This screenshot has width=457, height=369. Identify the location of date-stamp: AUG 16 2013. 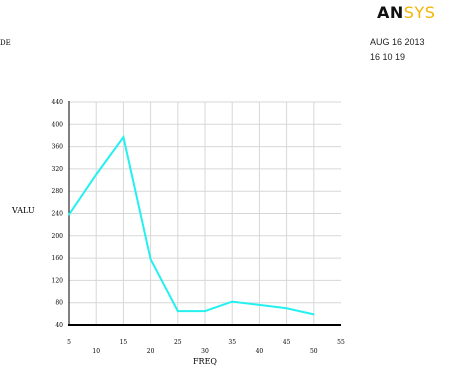
(397, 42).